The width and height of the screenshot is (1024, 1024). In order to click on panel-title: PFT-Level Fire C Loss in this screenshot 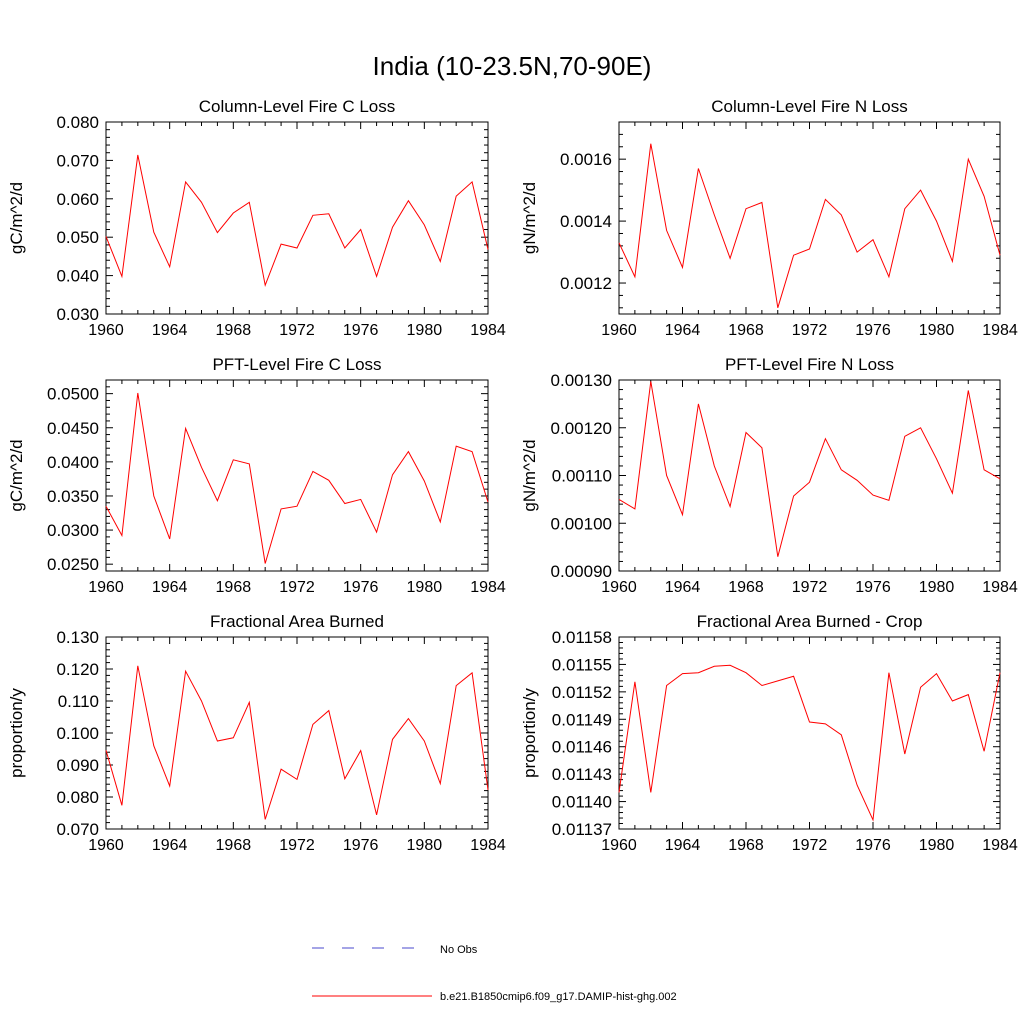, I will do `click(296, 364)`.